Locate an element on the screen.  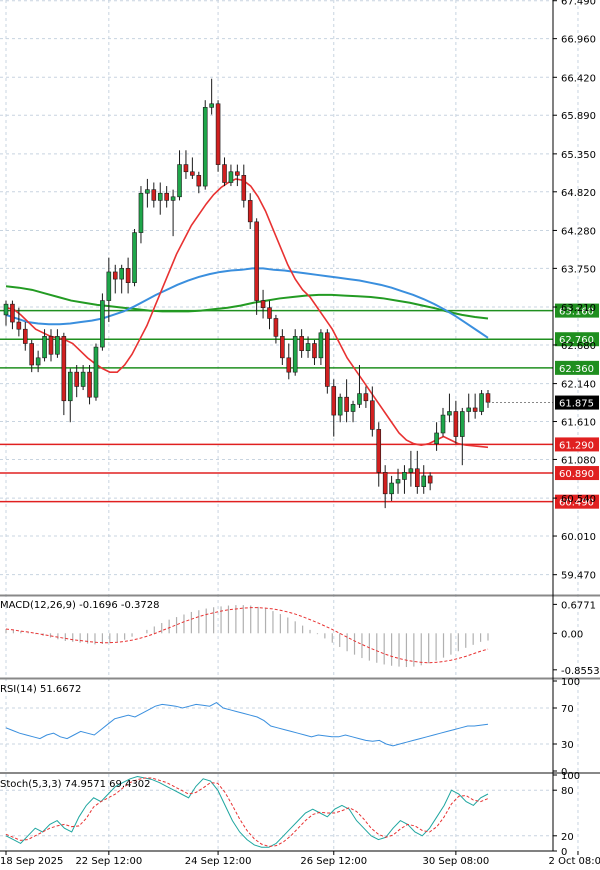
stoch-tick-label: 0 is located at coordinates (564, 852).